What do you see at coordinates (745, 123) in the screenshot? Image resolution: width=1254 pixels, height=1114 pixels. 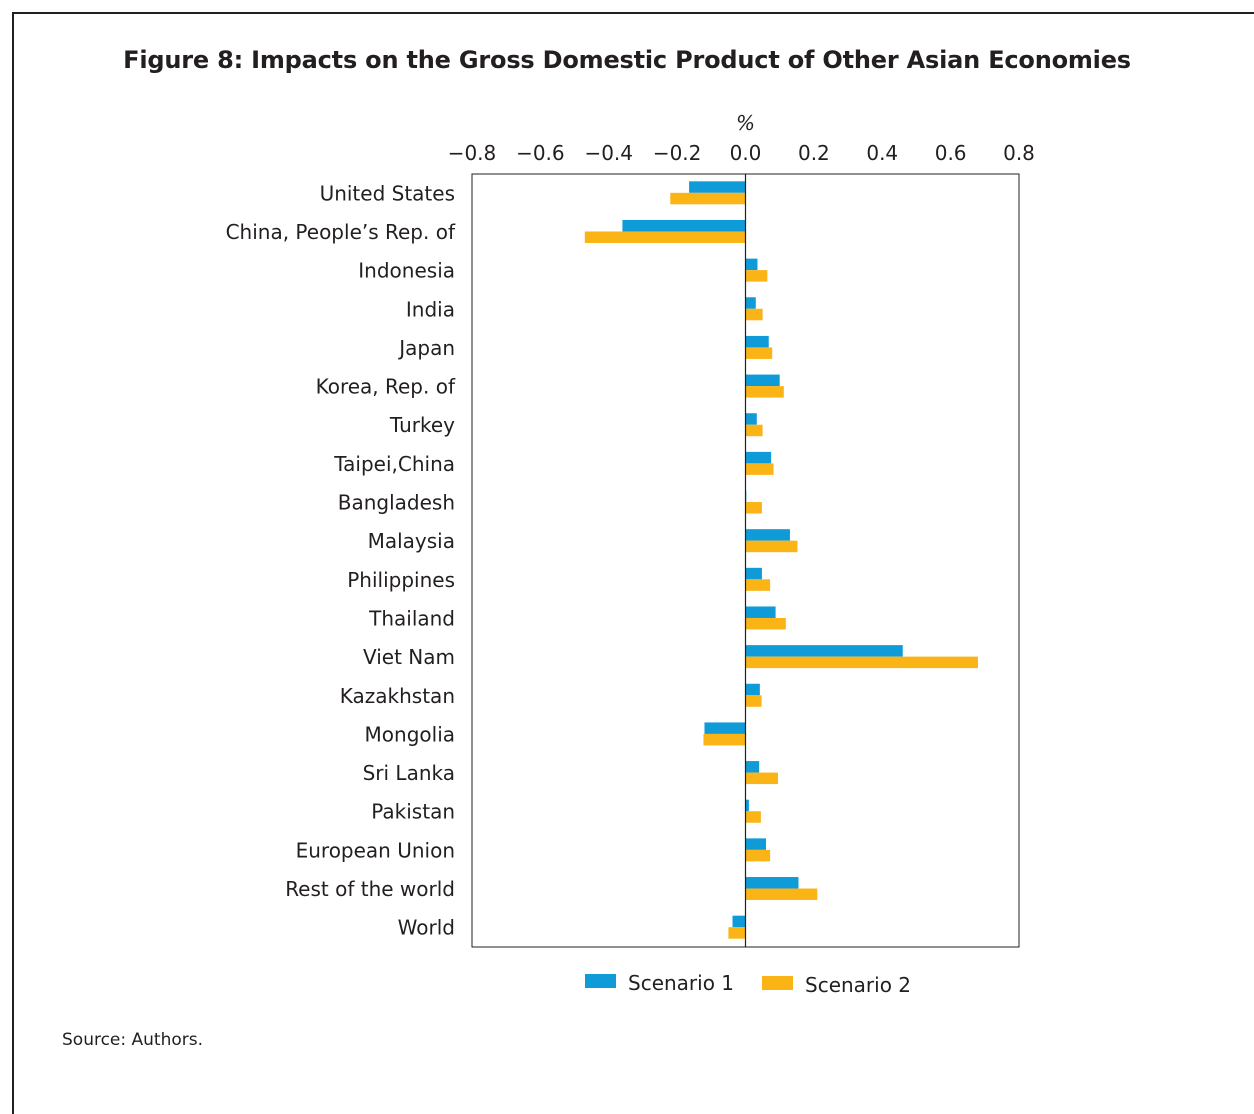 I see `x-axis-unit-label: %` at bounding box center [745, 123].